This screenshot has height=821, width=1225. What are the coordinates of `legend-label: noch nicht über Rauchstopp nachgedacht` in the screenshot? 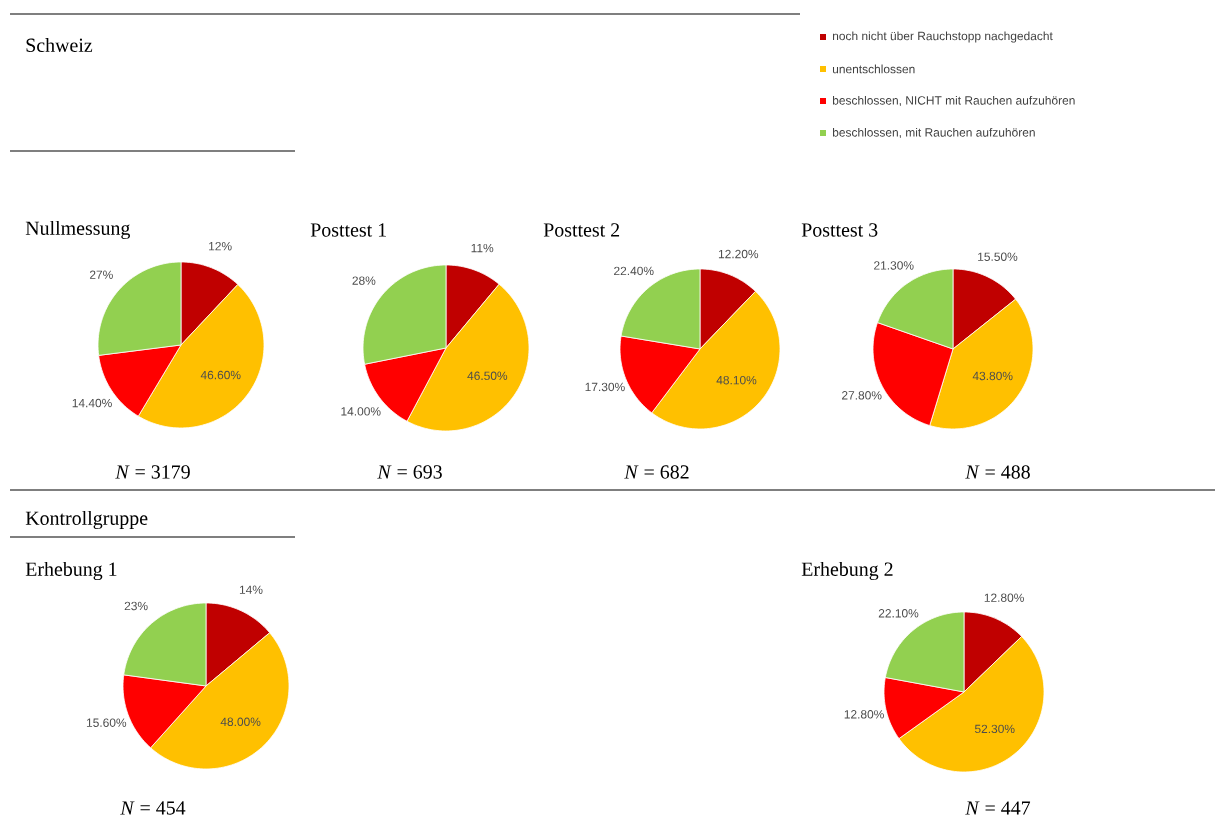 It's located at (943, 37).